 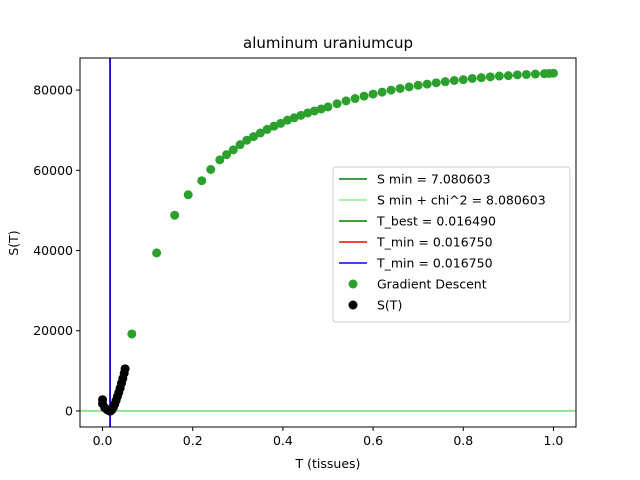 What do you see at coordinates (53, 170) in the screenshot?
I see `y-tick-label: 60000` at bounding box center [53, 170].